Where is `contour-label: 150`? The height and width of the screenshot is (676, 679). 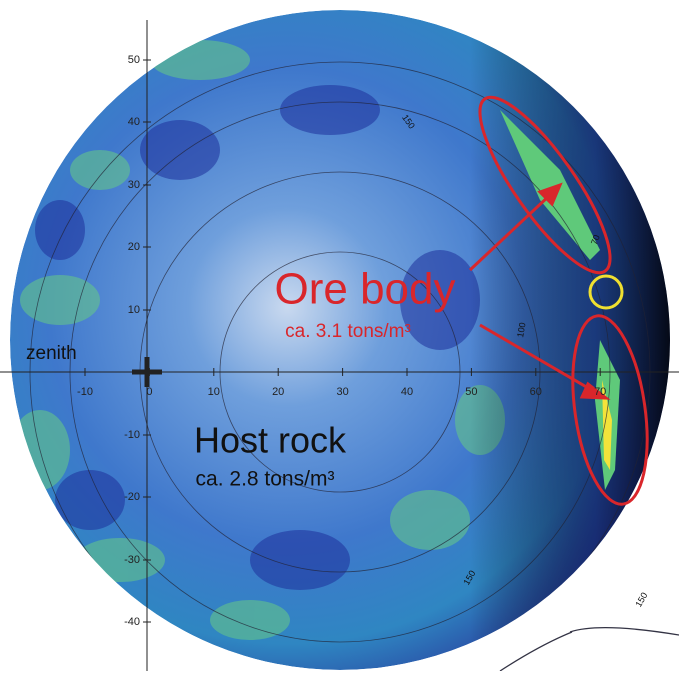 contour-label: 150 is located at coordinates (641, 600).